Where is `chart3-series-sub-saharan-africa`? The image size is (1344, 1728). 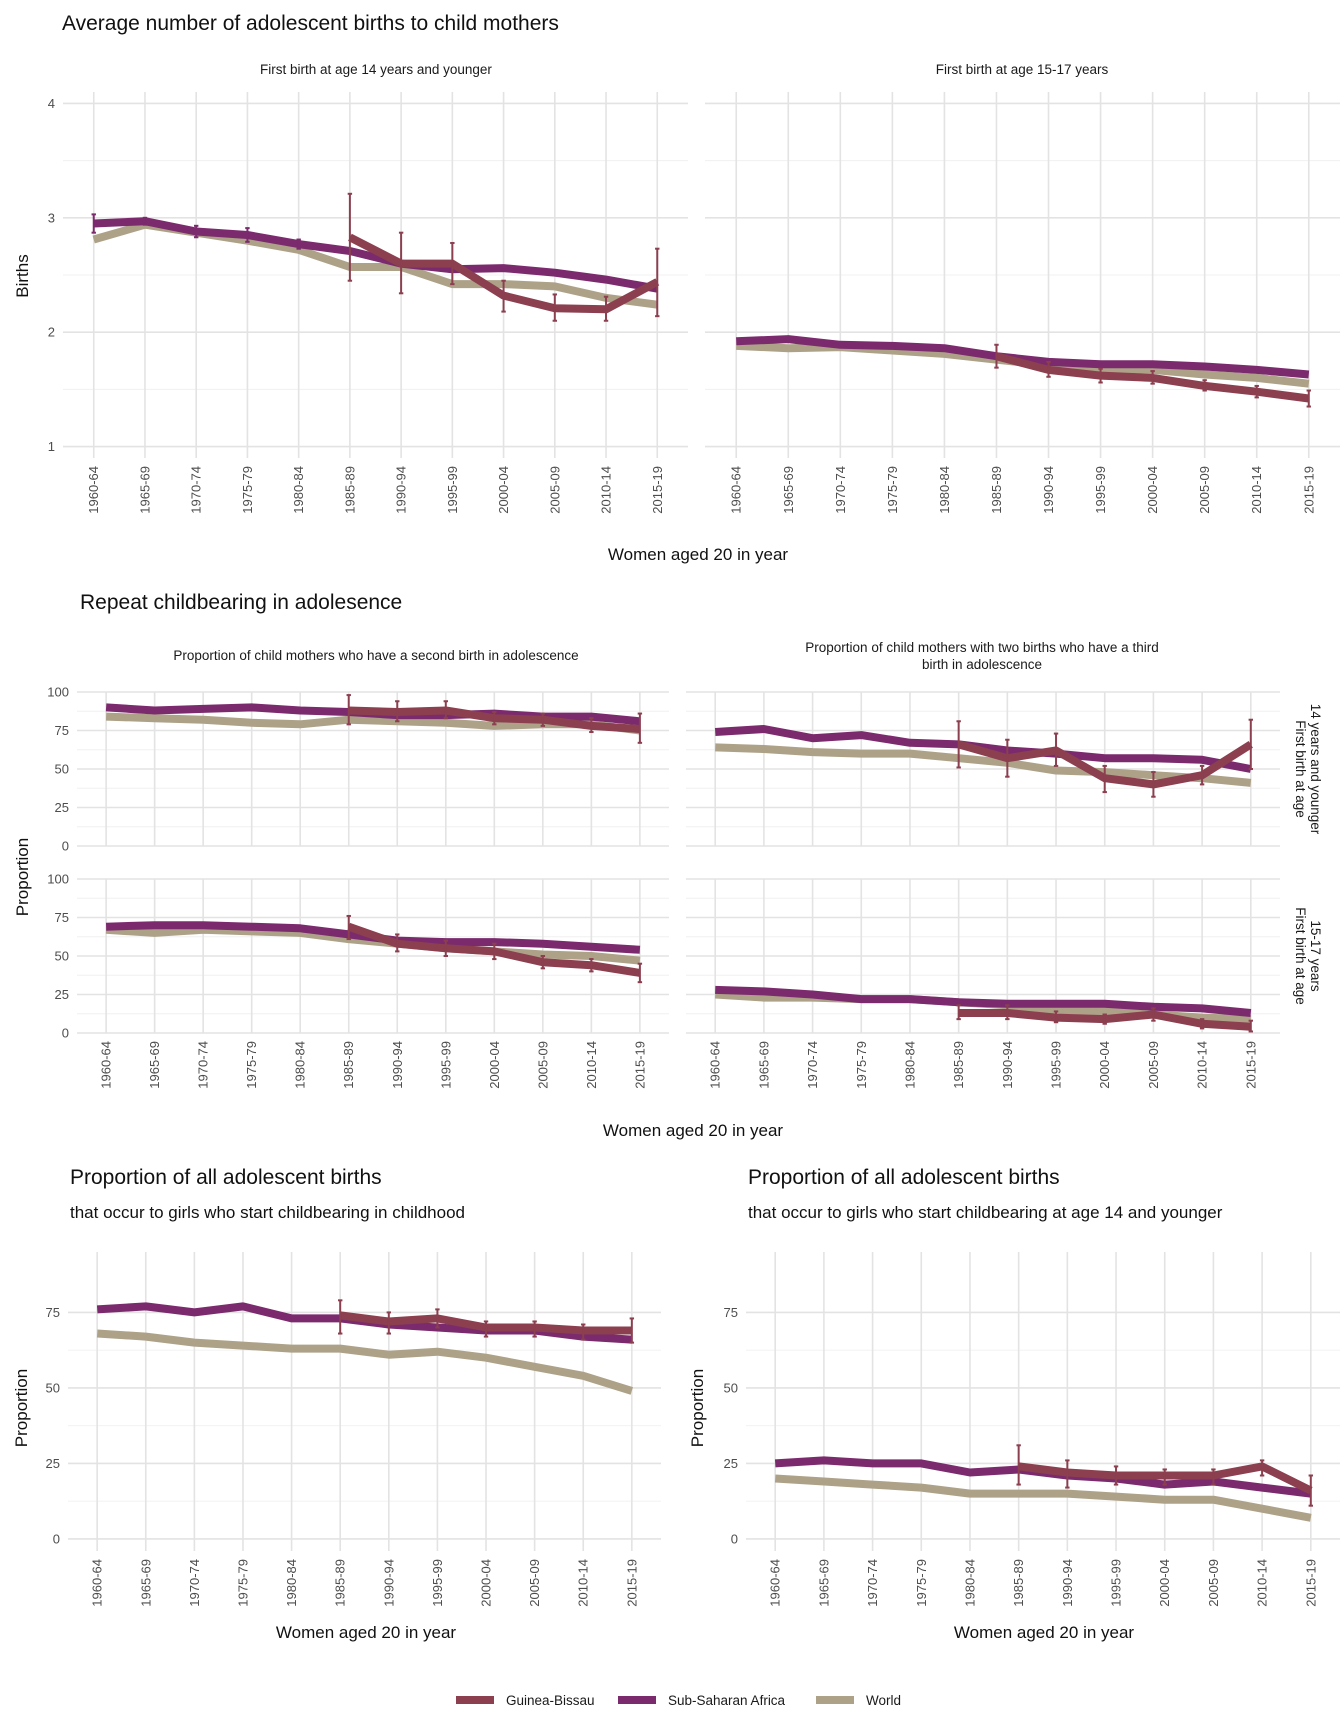
chart3-series-sub-saharan-africa is located at coordinates (364, 1323).